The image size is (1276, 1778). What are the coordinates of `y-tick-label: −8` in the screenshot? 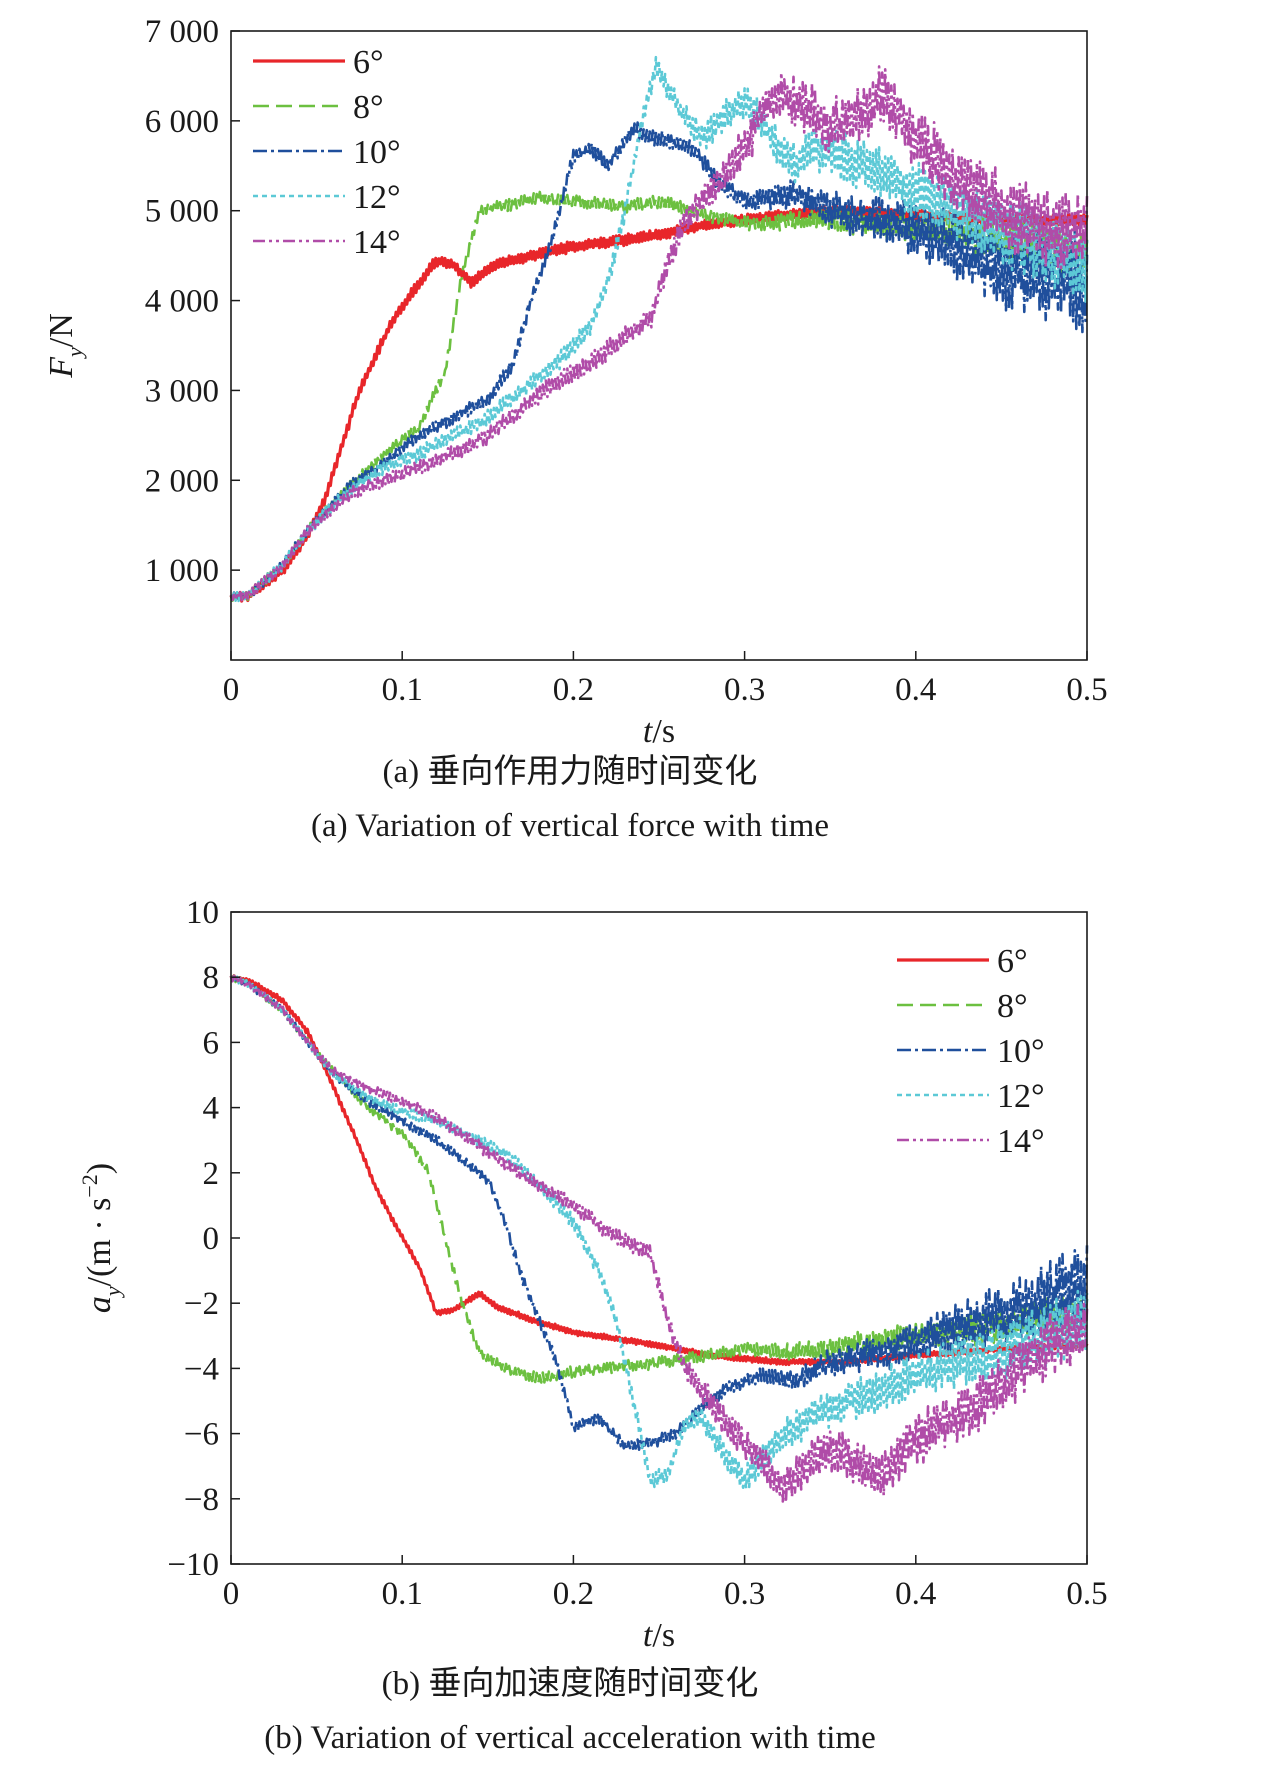 It's located at (201, 1500).